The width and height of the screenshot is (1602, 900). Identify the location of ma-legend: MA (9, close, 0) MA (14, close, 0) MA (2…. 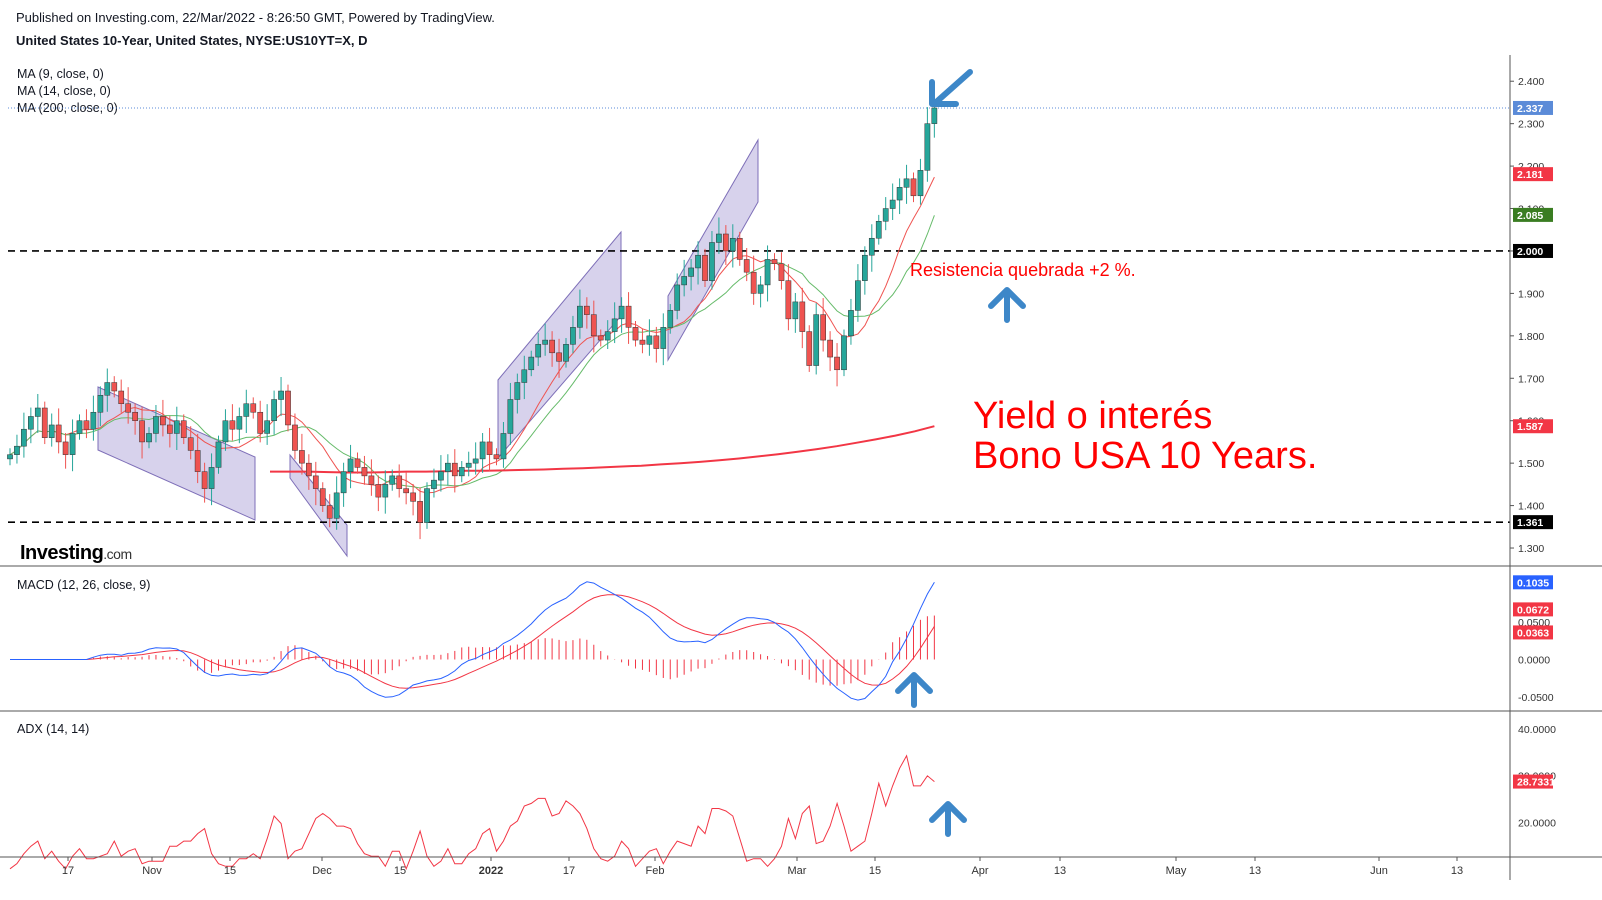
(67, 91).